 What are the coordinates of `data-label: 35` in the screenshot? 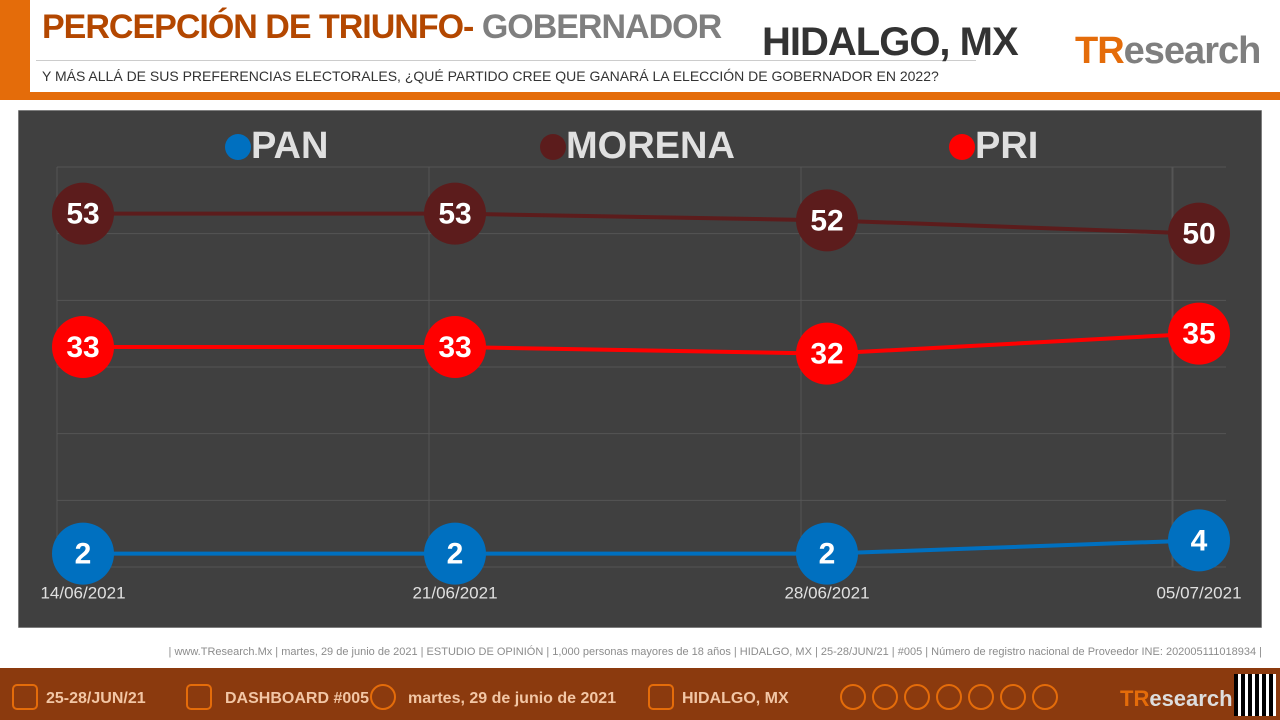 It's located at (1198, 334).